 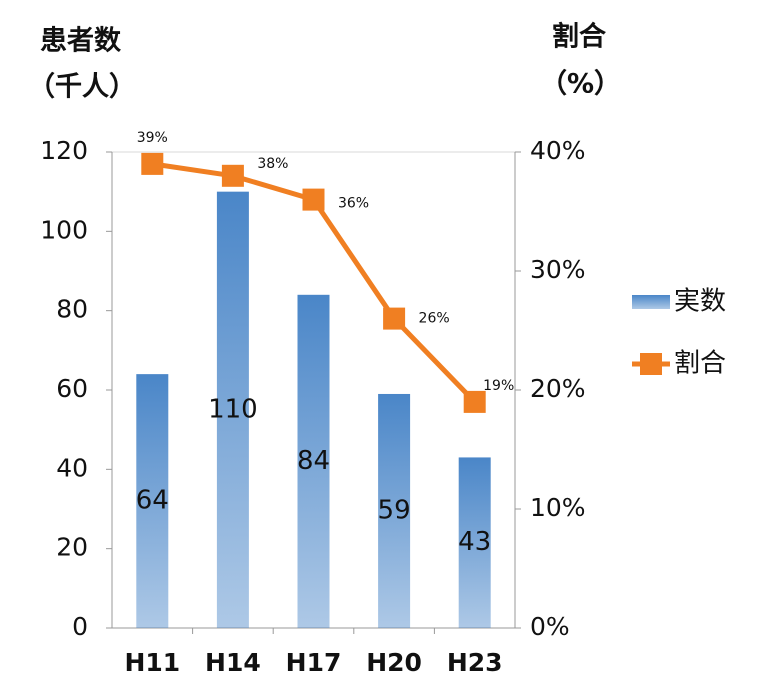 I want to click on y2-tick-label: 10%, so click(x=558, y=507).